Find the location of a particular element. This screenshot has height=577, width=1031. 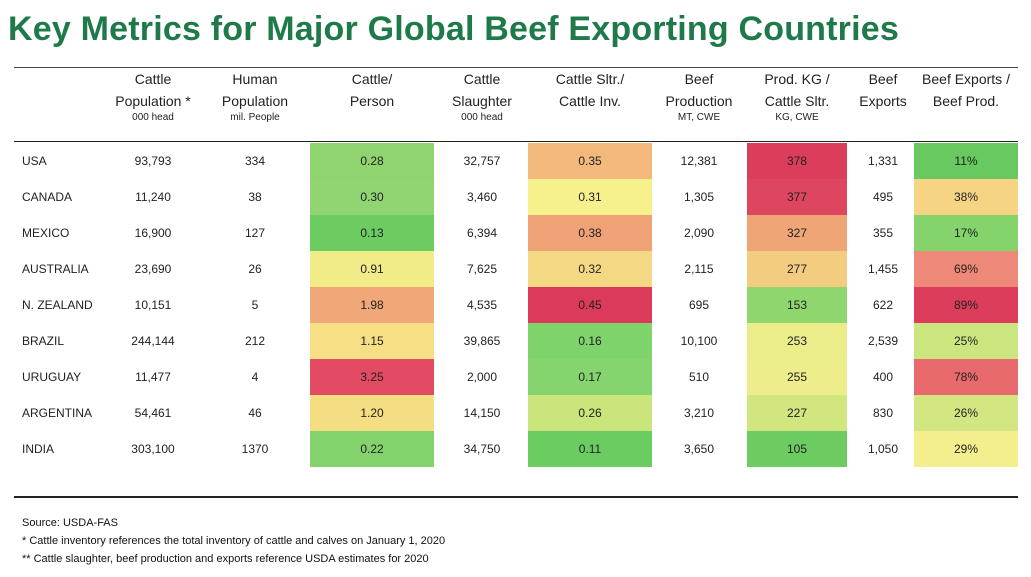

cell-cattle-per-person: 3.25 is located at coordinates (372, 377).